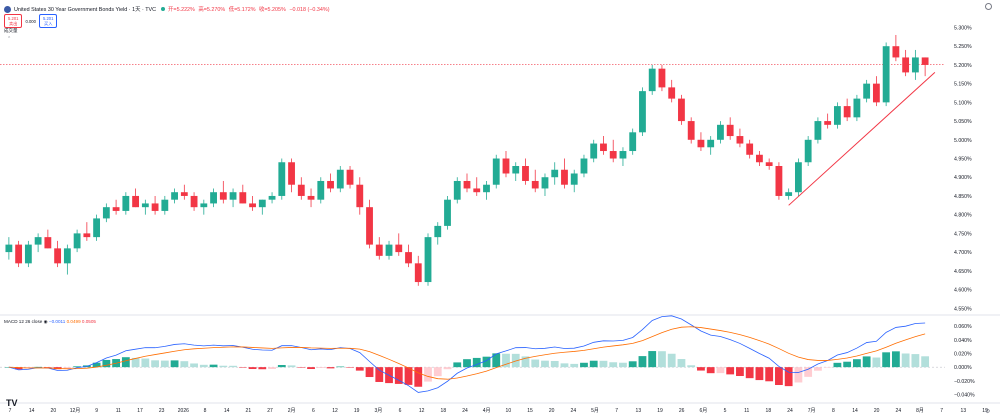 The height and width of the screenshot is (418, 1000). Describe the element at coordinates (595, 411) in the screenshot. I see `x-tick-label: 5月` at that location.